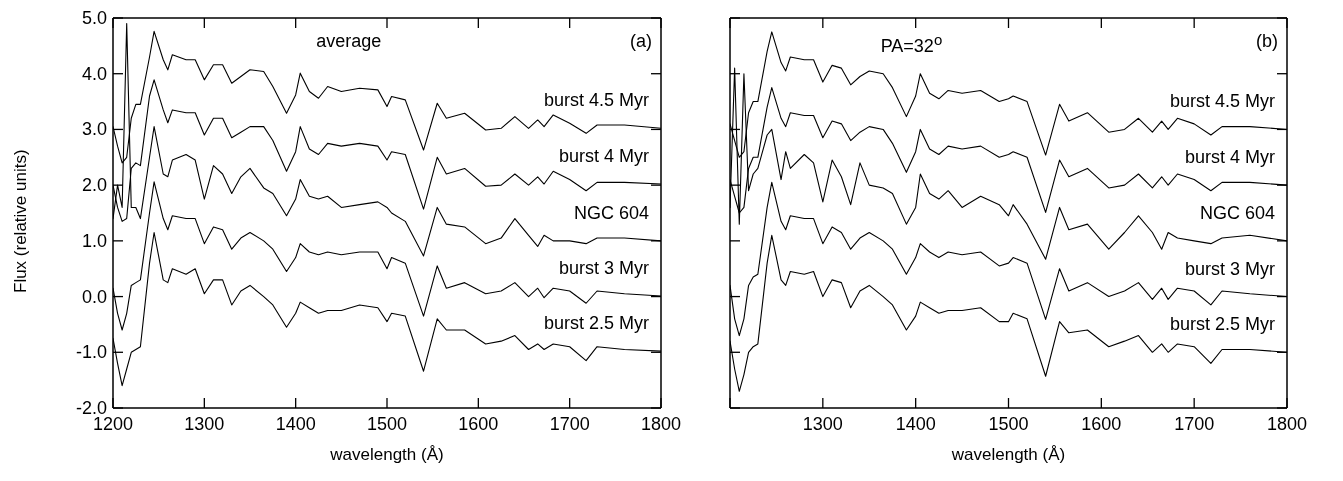 The height and width of the screenshot is (481, 1343). What do you see at coordinates (21, 221) in the screenshot?
I see `y-axis-title: Flux (relative units)` at bounding box center [21, 221].